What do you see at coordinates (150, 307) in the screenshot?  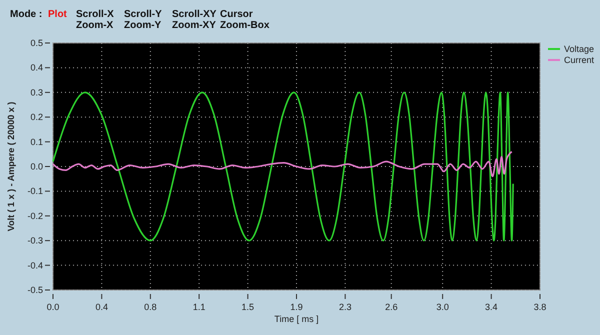 I see `x-tick-label: 0.8` at bounding box center [150, 307].